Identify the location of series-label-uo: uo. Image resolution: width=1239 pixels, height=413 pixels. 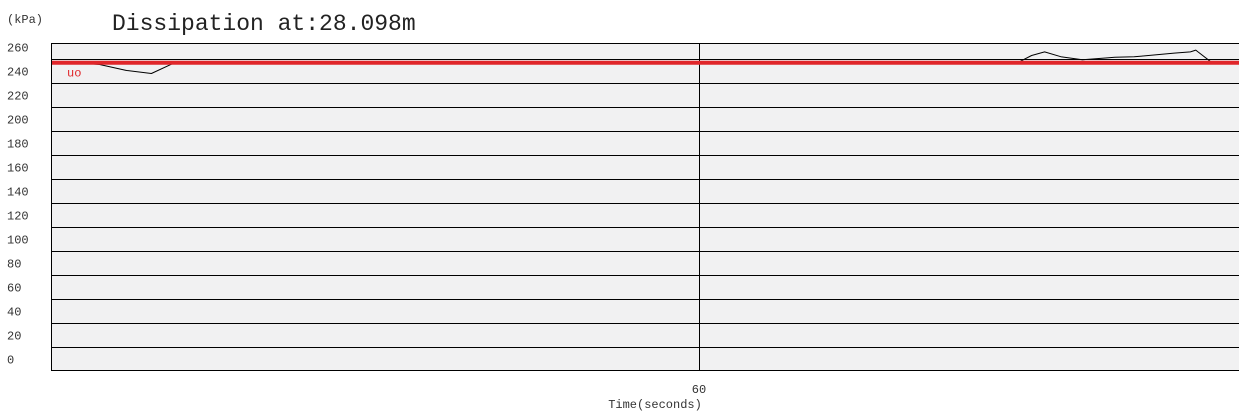
(74, 74).